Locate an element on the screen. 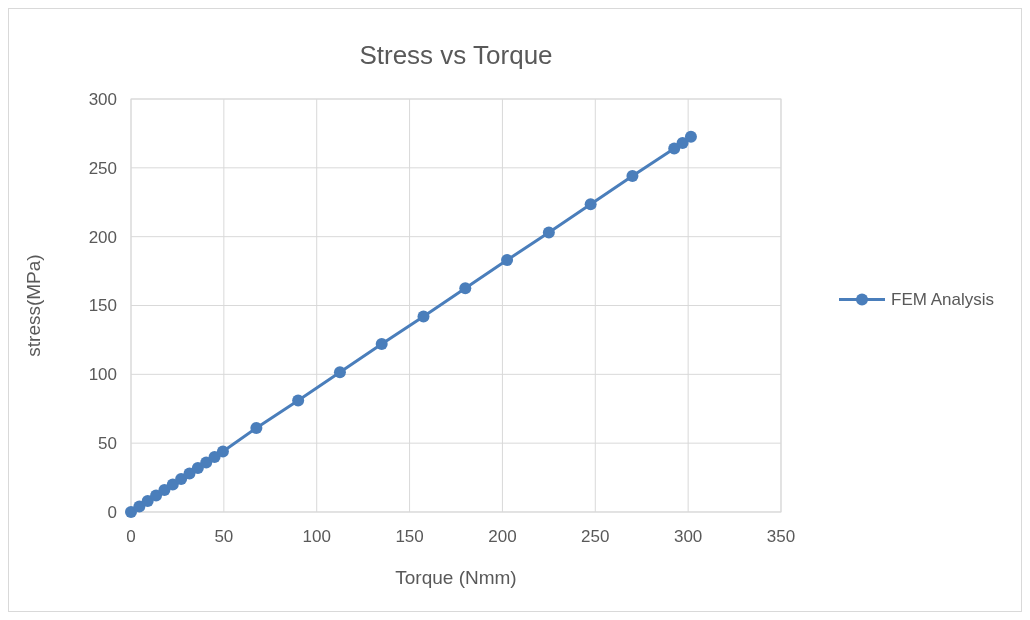  x-tick-label: 300 is located at coordinates (688, 536).